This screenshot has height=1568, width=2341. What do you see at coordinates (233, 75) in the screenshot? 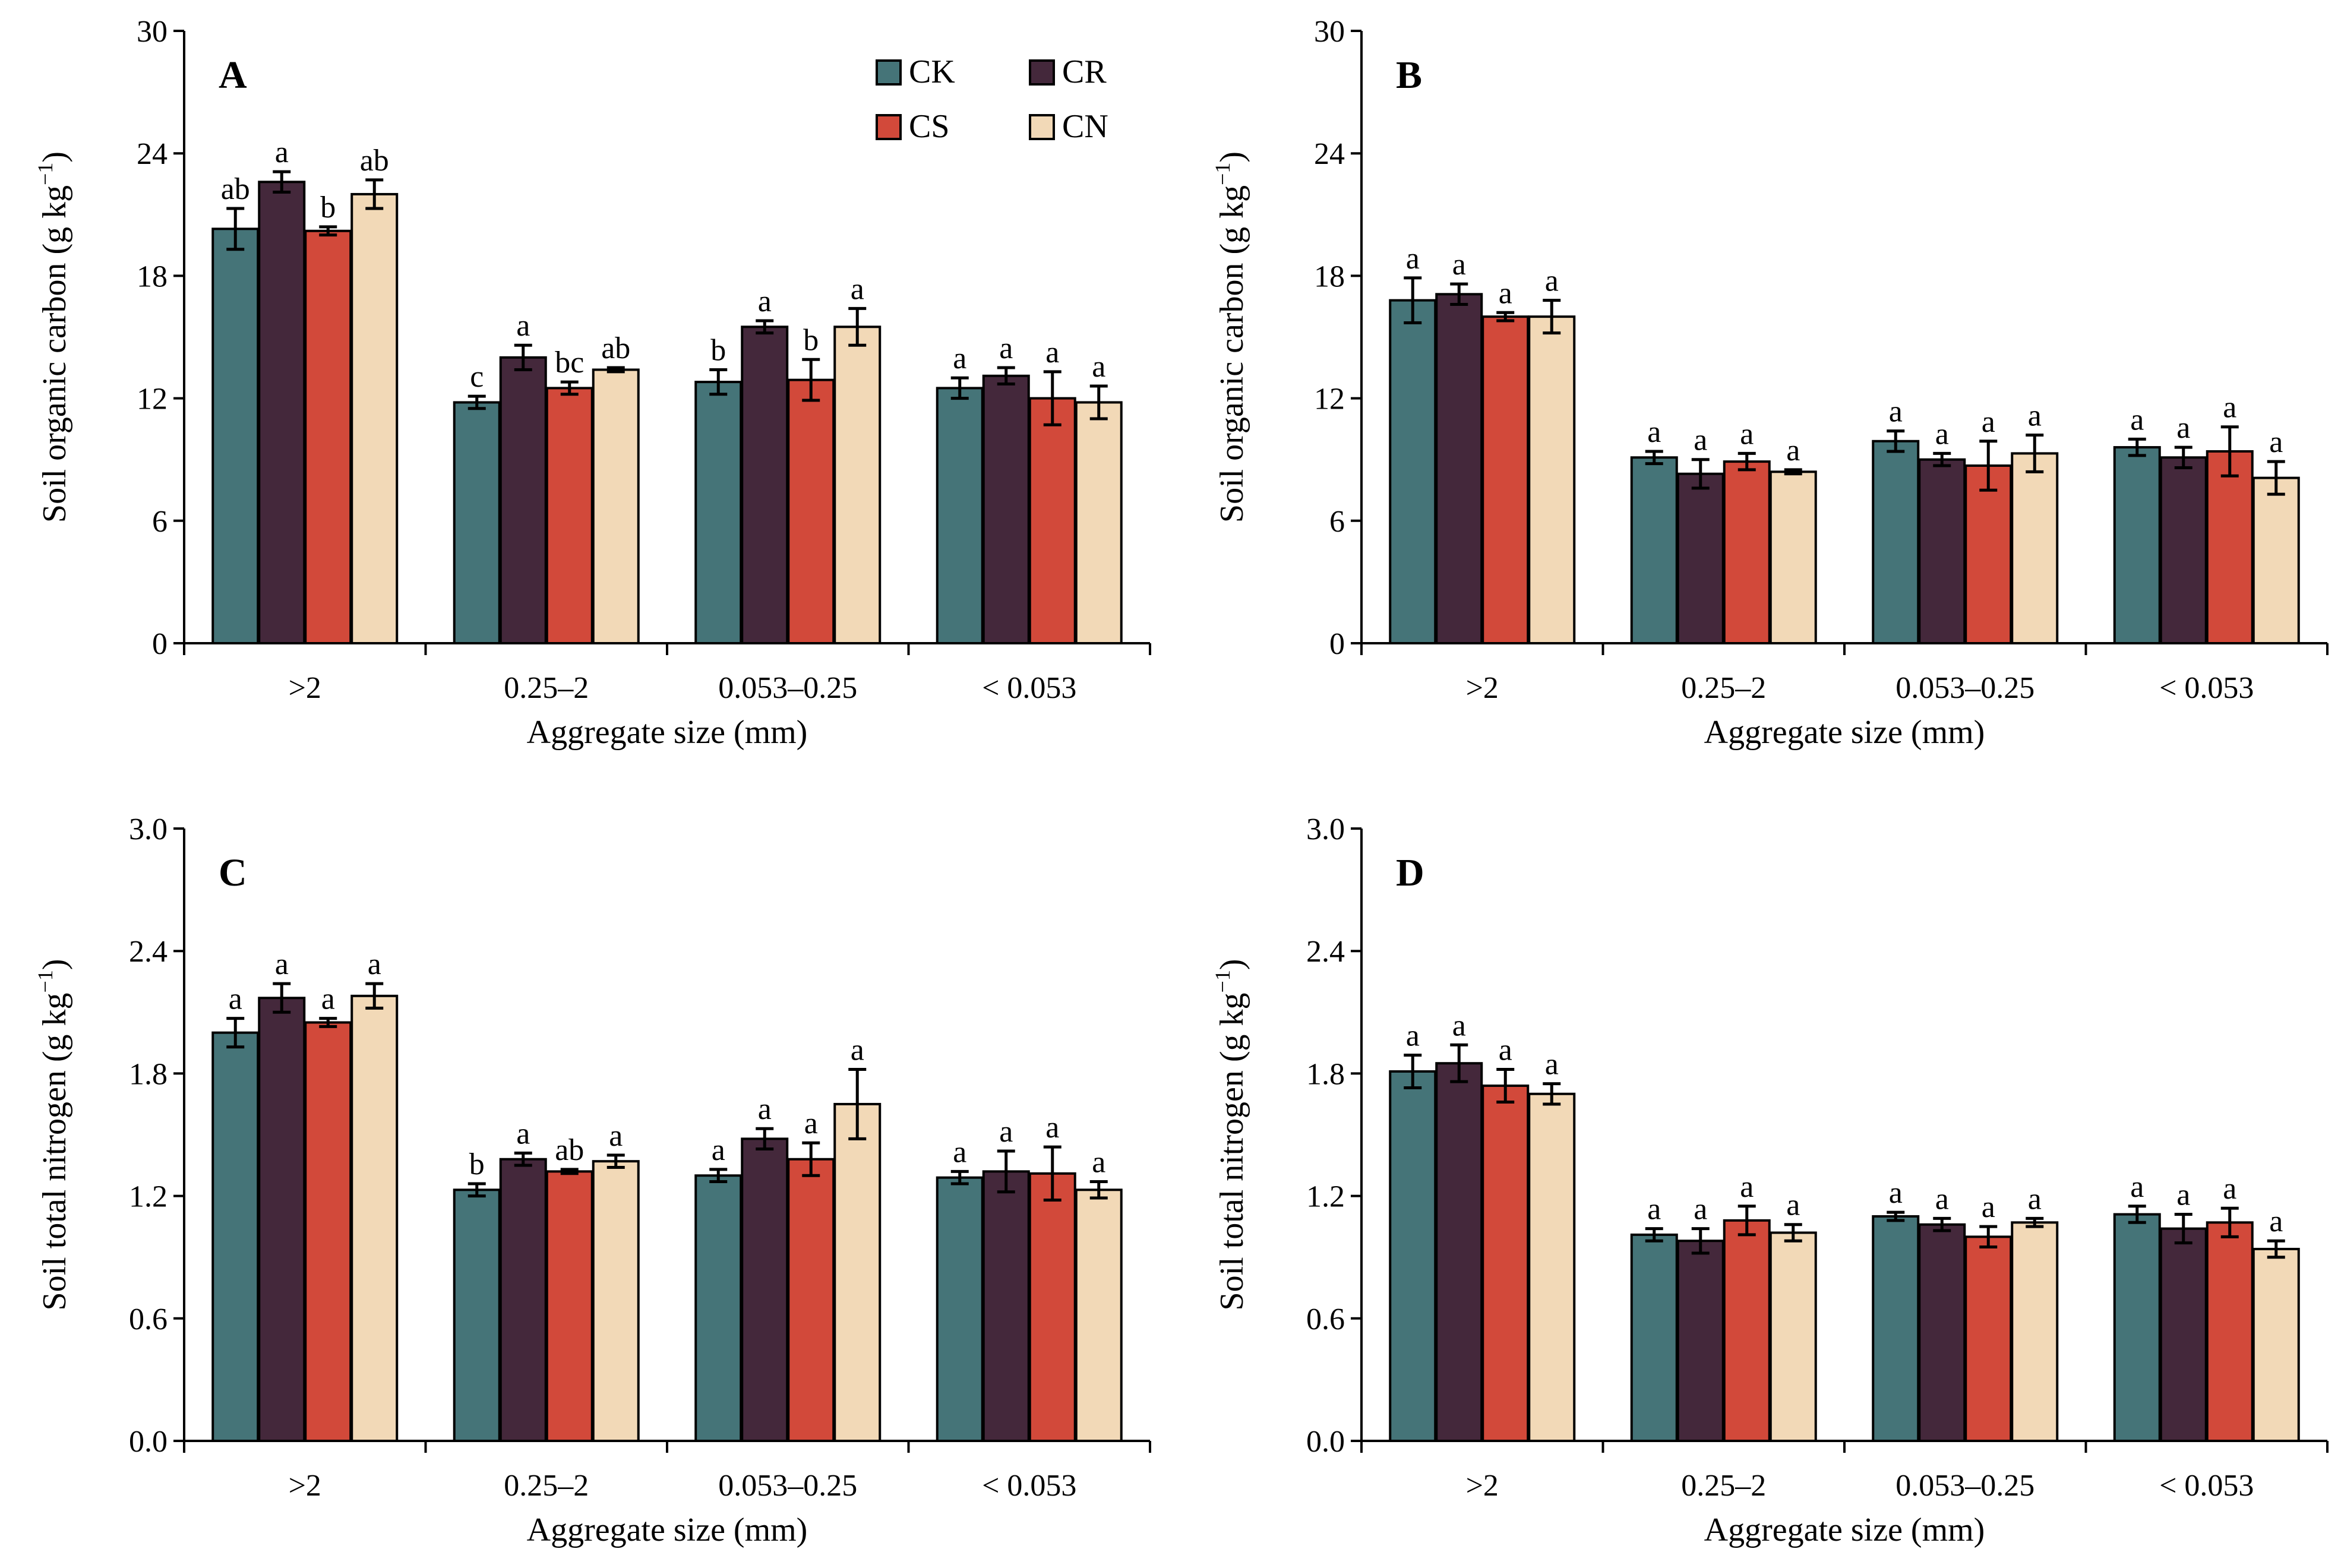
I see `panel-letter: A` at bounding box center [233, 75].